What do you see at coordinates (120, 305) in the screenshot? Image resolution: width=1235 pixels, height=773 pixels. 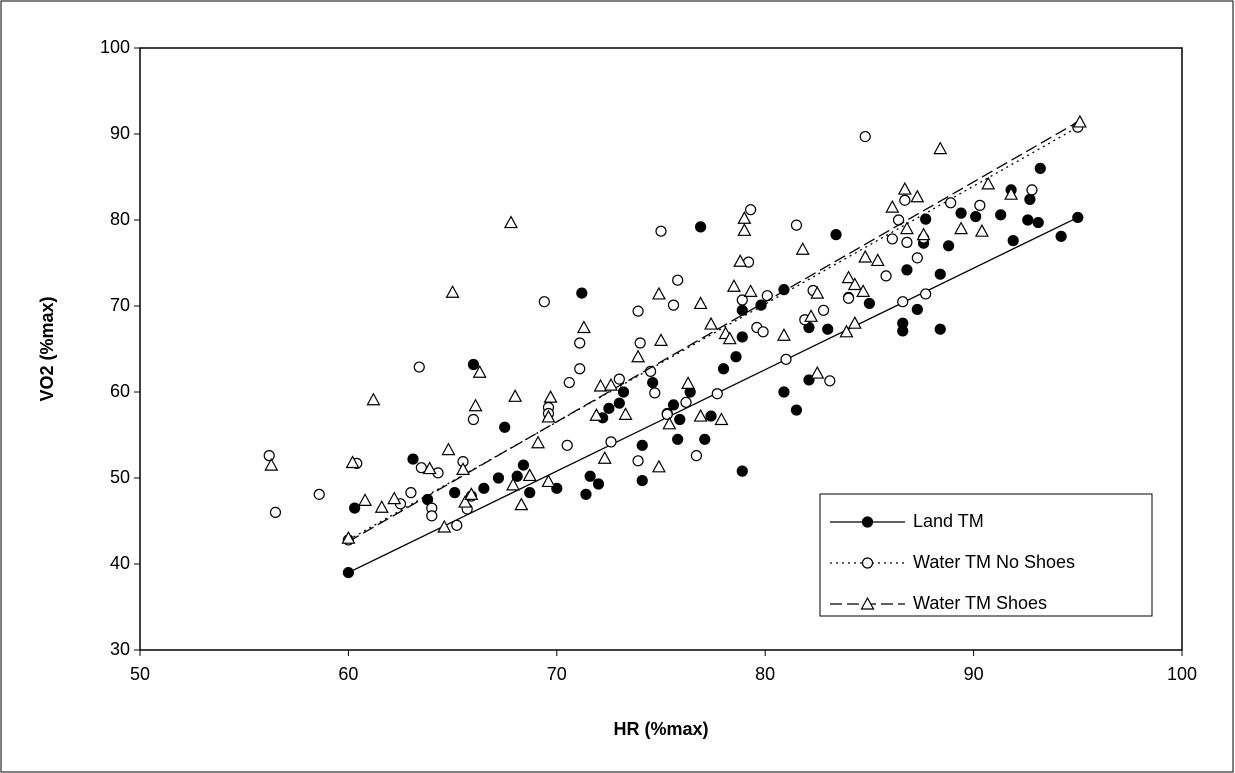 I see `y-tick-label: 70` at bounding box center [120, 305].